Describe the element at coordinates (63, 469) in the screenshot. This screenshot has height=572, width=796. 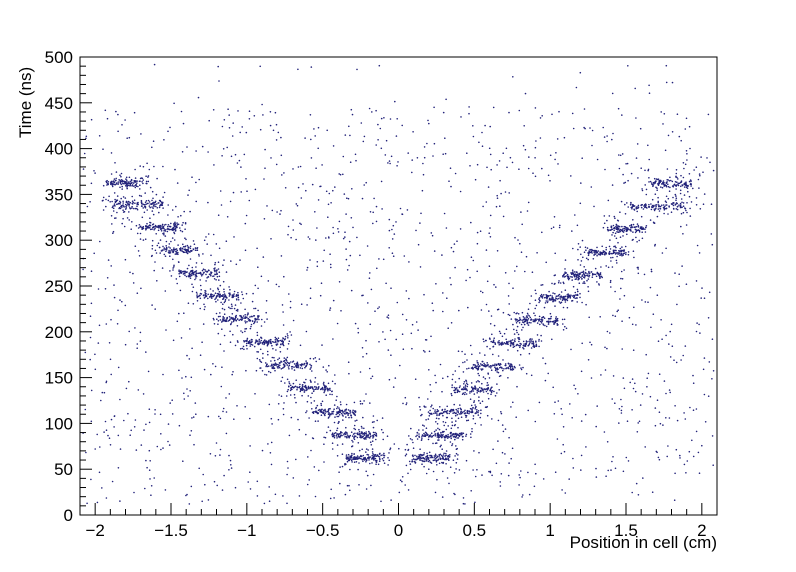
I see `y-tick-label: 50` at that location.